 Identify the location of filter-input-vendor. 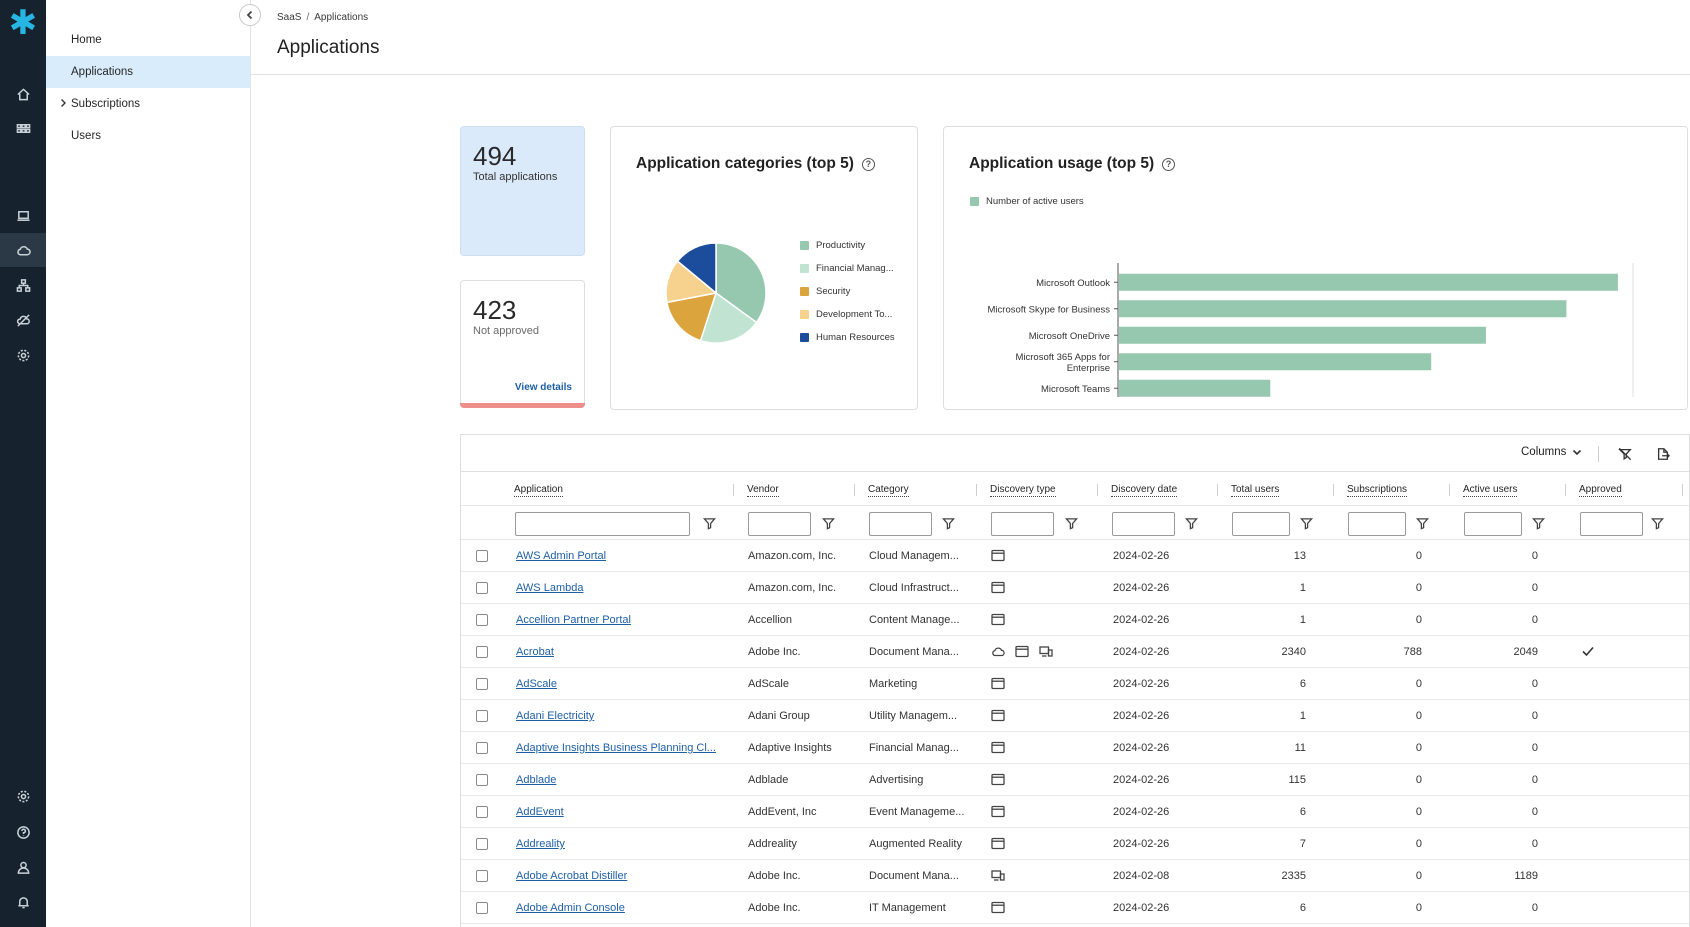
(779, 524).